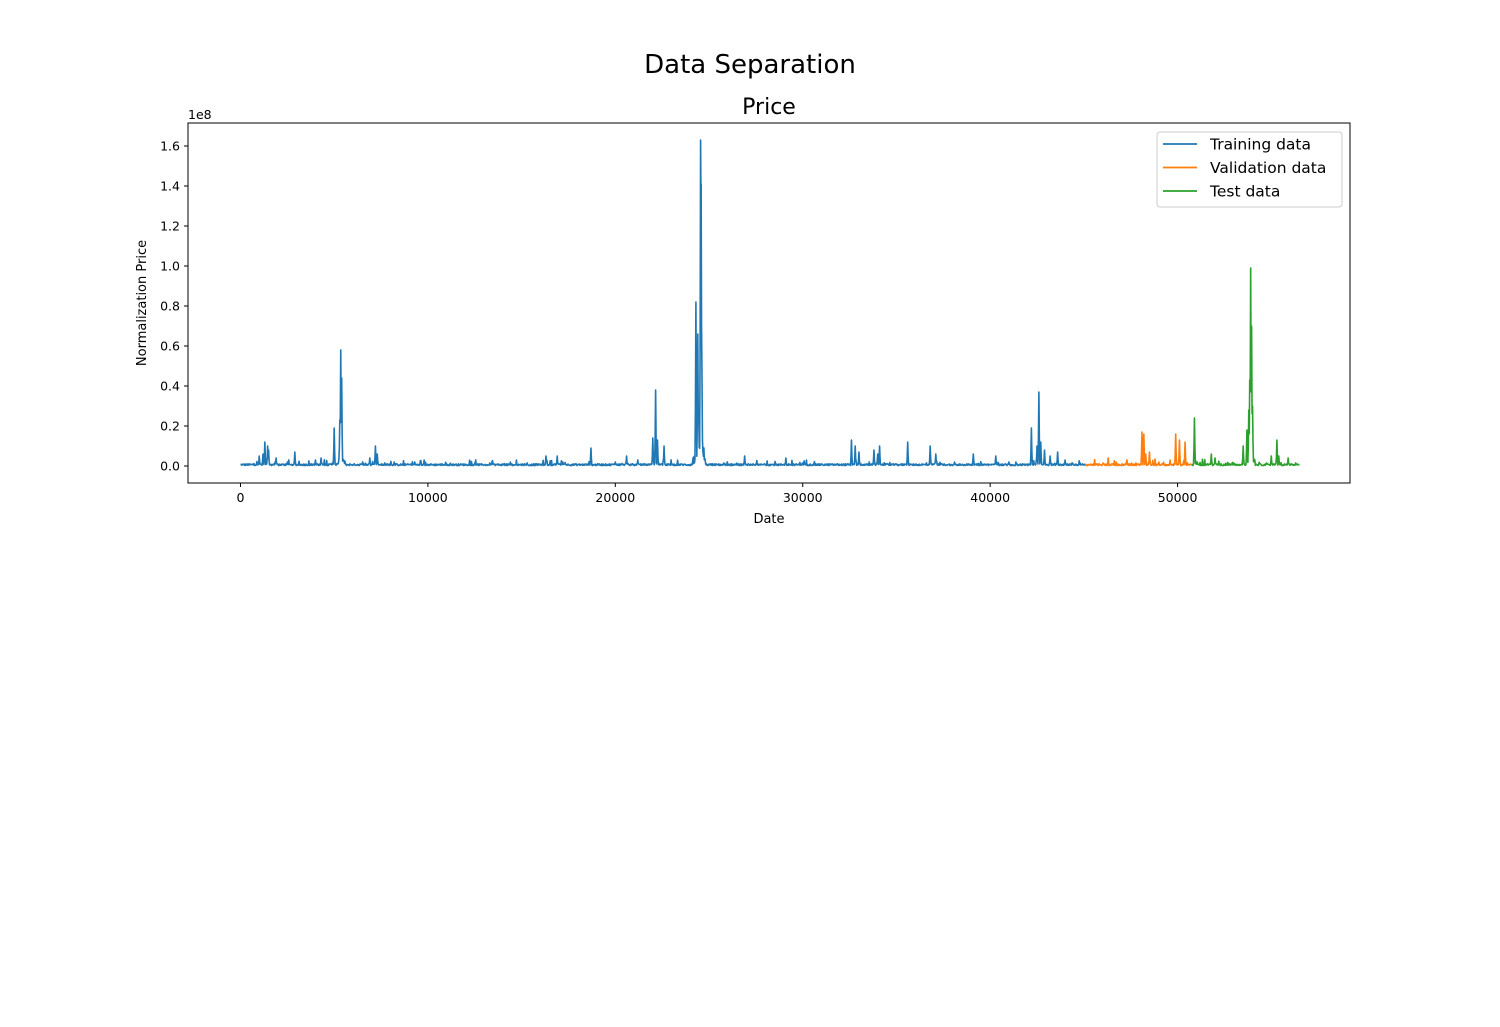 The height and width of the screenshot is (1027, 1500). I want to click on y-tick-label: 1.2, so click(170, 226).